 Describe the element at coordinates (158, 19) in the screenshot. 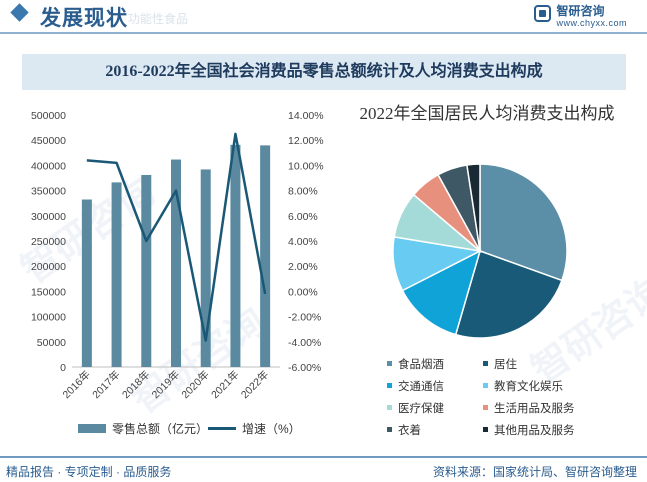

I see `faded-background-text: 功能性食品` at that location.